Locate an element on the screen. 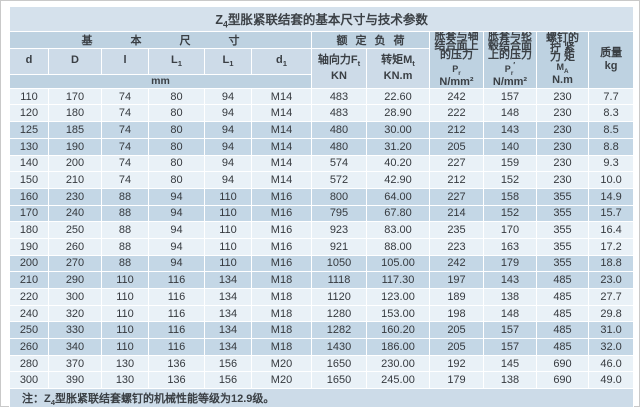  col-l: l is located at coordinates (125, 61).